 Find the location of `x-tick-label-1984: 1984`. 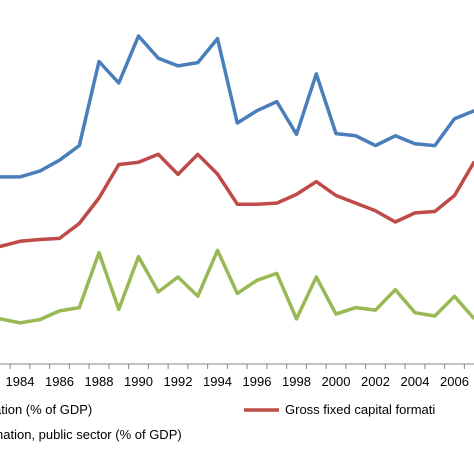

x-tick-label-1984: 1984 is located at coordinates (20, 381).